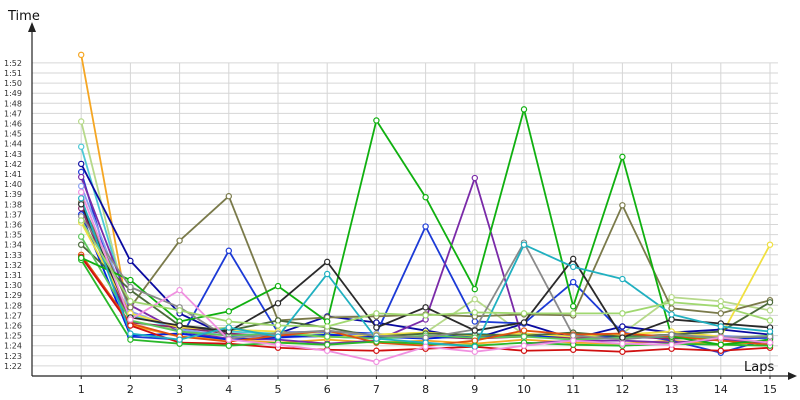 The image size is (800, 400). What do you see at coordinates (13, 83) in the screenshot?
I see `y-tick-label: 1:50` at bounding box center [13, 83].